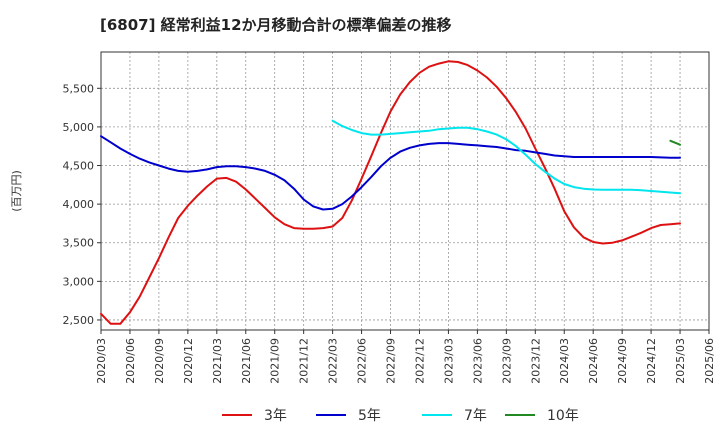 Image resolution: width=720 pixels, height=440 pixels. What do you see at coordinates (475, 416) in the screenshot?
I see `legend-label: 7年` at bounding box center [475, 416].